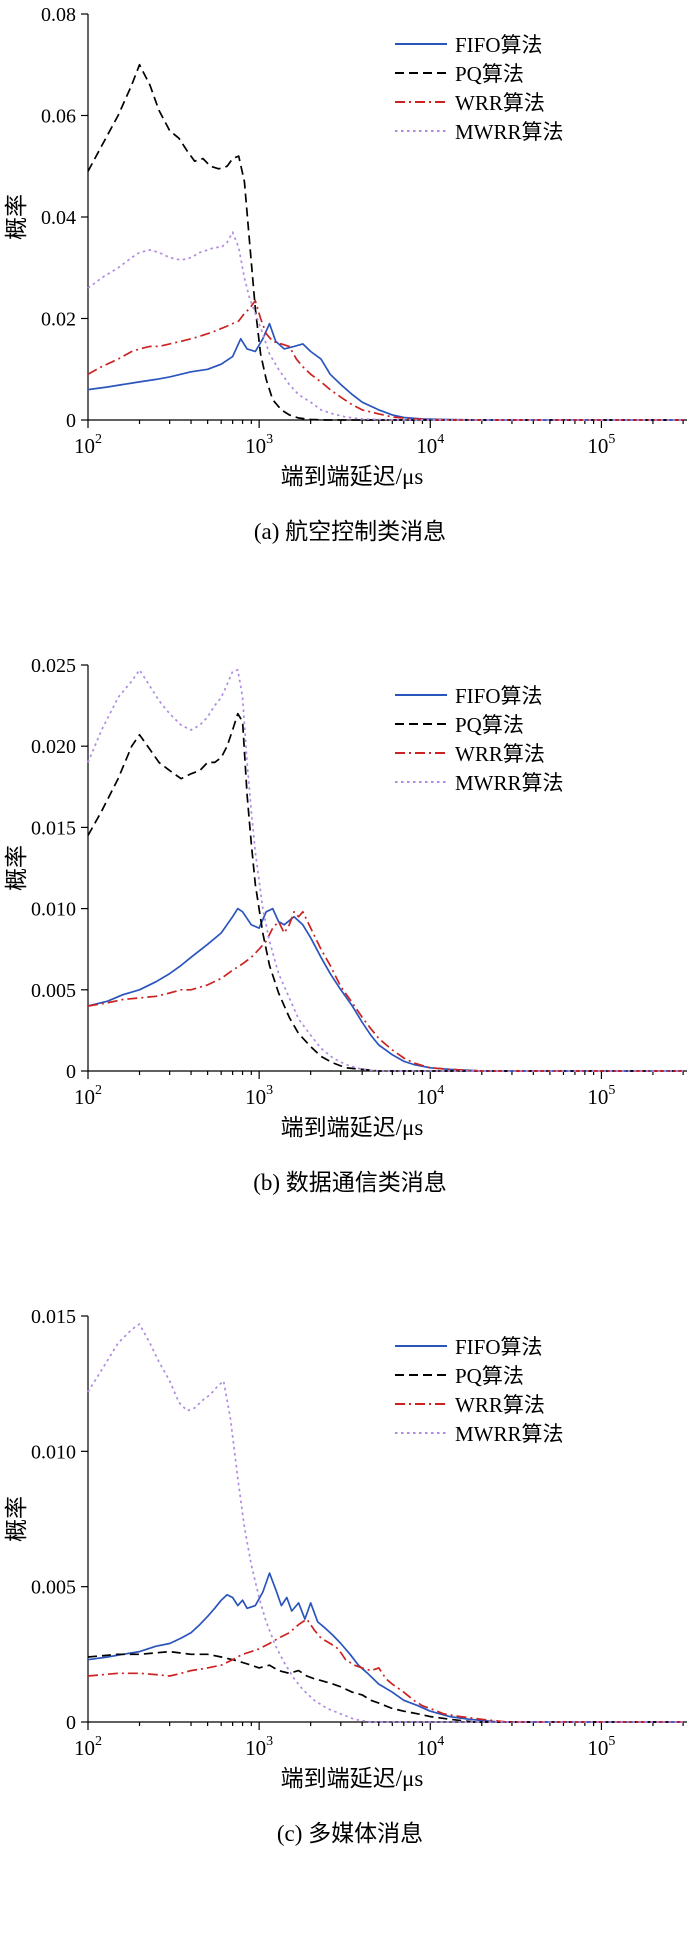  What do you see at coordinates (53, 747) in the screenshot?
I see `y-tick-label: 0.020` at bounding box center [53, 747].